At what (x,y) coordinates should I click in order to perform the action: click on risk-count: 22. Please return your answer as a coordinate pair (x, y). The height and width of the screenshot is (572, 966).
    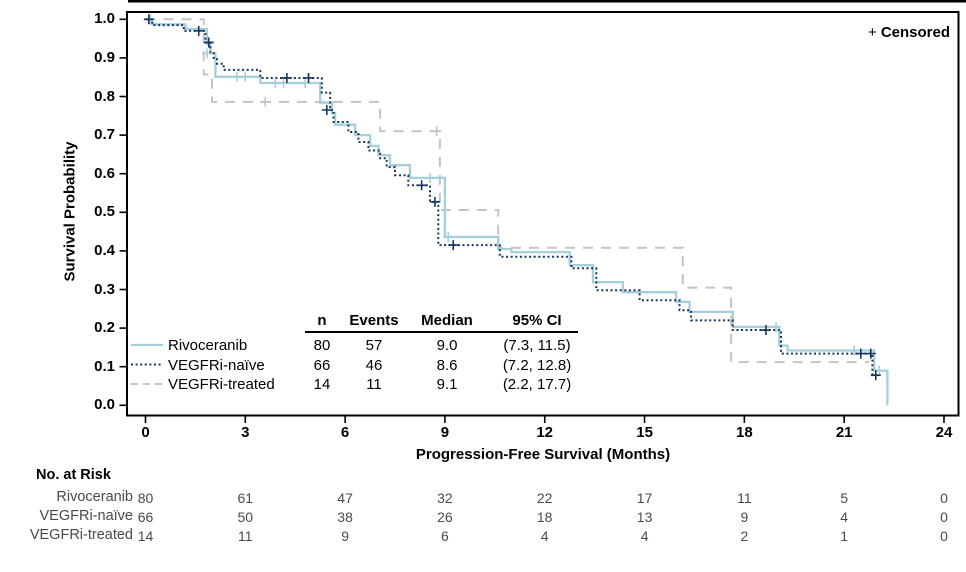
    Looking at the image, I should click on (544, 497).